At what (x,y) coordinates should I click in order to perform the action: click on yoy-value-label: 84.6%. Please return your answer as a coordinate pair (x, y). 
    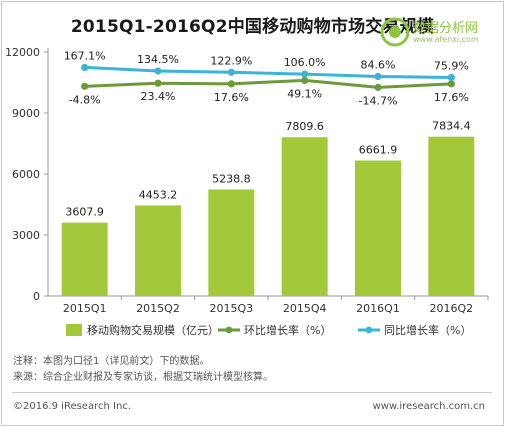
    Looking at the image, I should click on (378, 64).